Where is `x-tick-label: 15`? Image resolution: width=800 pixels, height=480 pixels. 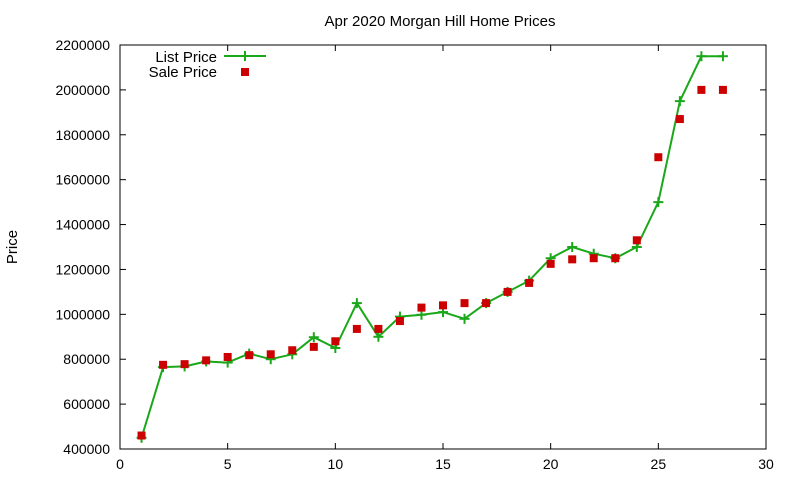 x-tick-label: 15 is located at coordinates (443, 464).